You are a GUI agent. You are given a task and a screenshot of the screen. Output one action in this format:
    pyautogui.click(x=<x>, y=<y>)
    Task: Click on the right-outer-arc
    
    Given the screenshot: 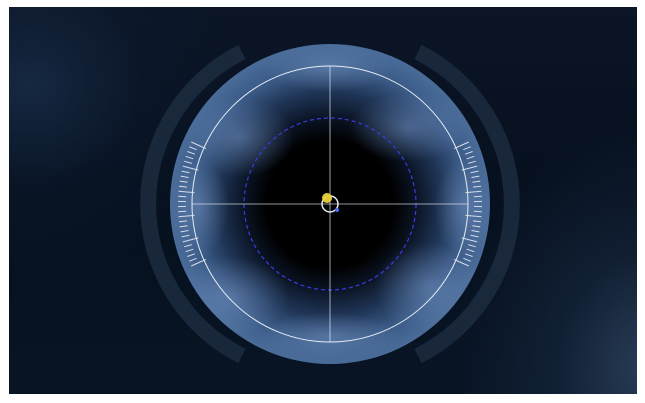 What is the action you would take?
    pyautogui.click(x=467, y=204)
    